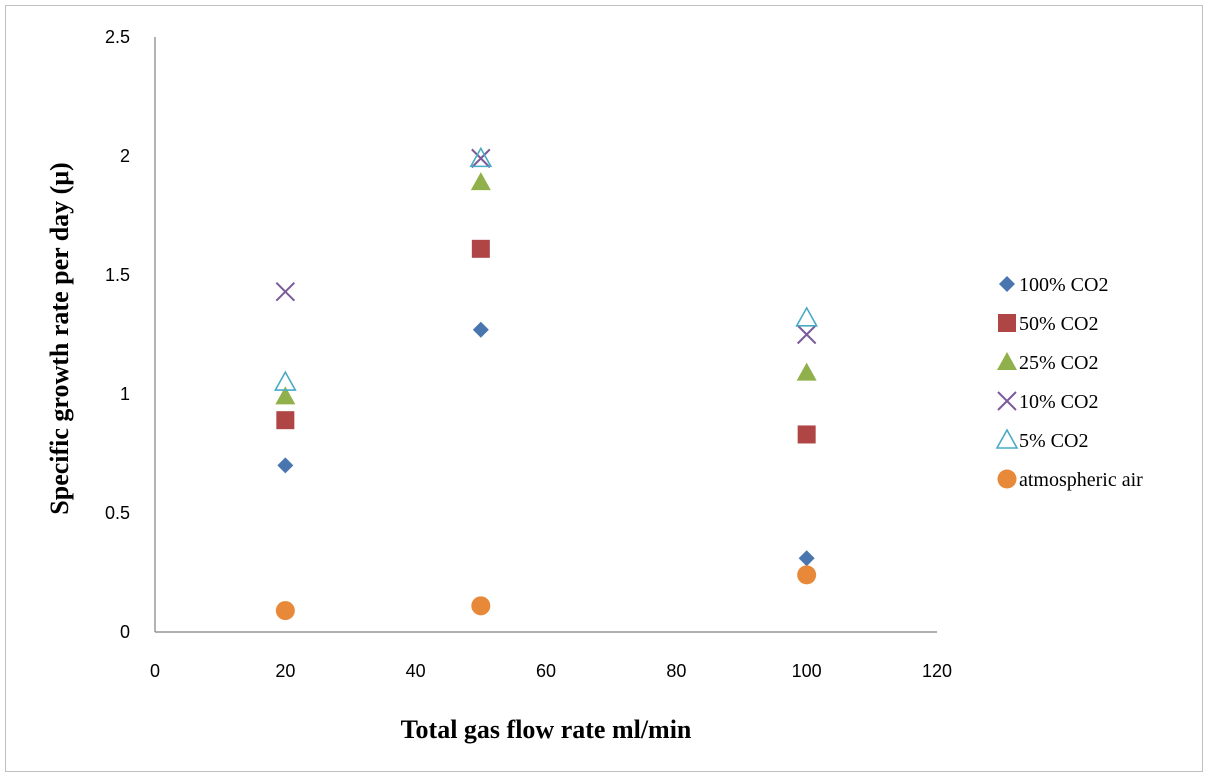  I want to click on legend-label: 50% CO2, so click(1058, 324).